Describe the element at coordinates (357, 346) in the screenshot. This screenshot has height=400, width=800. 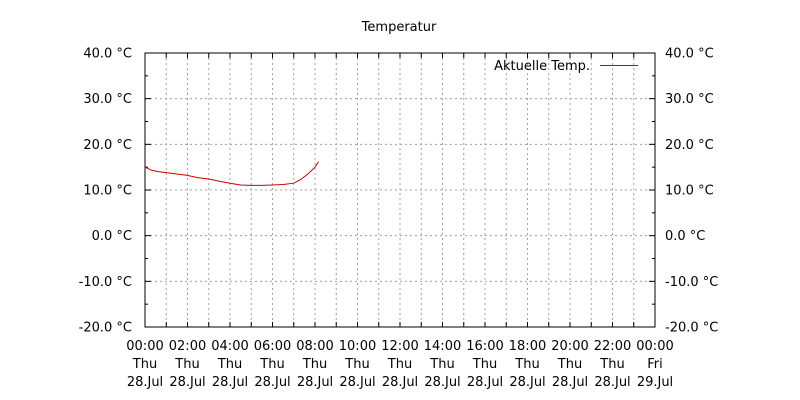
I see `x-tick-label-time: 10:00` at that location.